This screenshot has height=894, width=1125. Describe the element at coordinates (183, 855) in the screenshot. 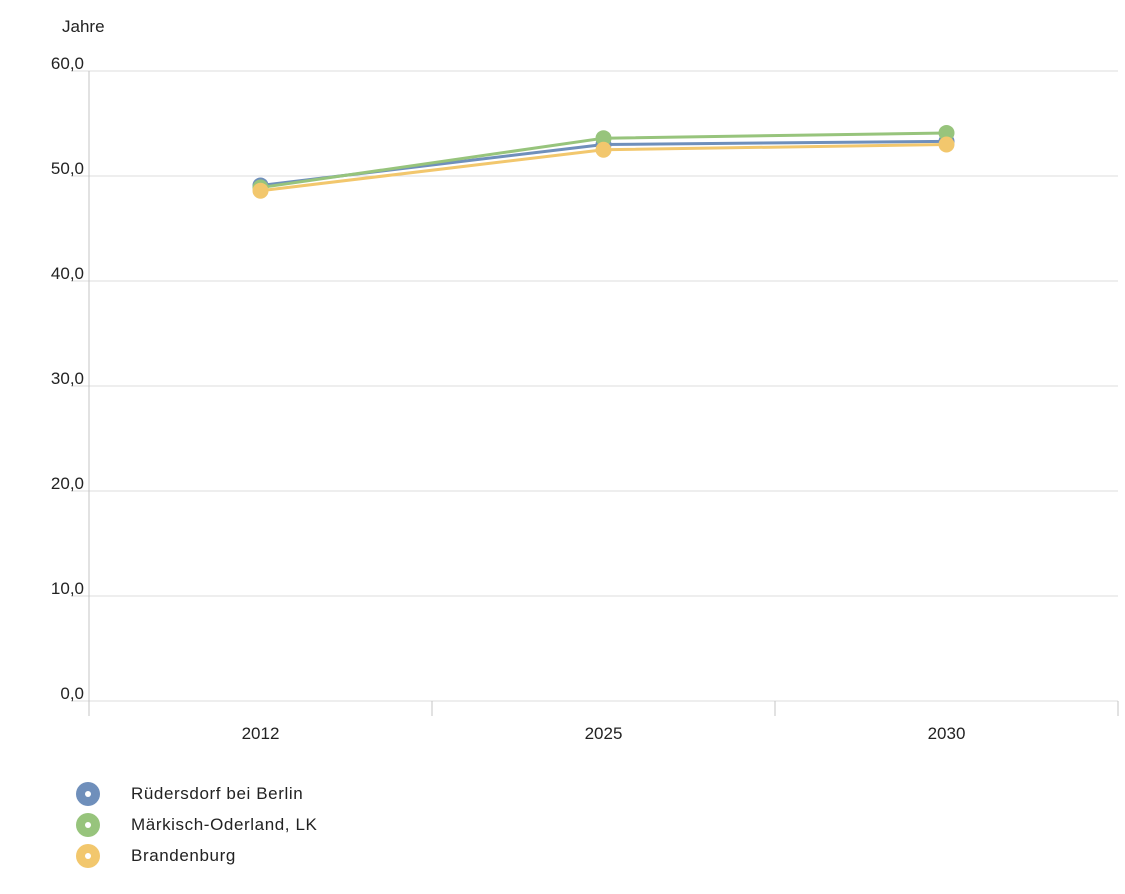

I see `legend-label: Brandenburg` at that location.